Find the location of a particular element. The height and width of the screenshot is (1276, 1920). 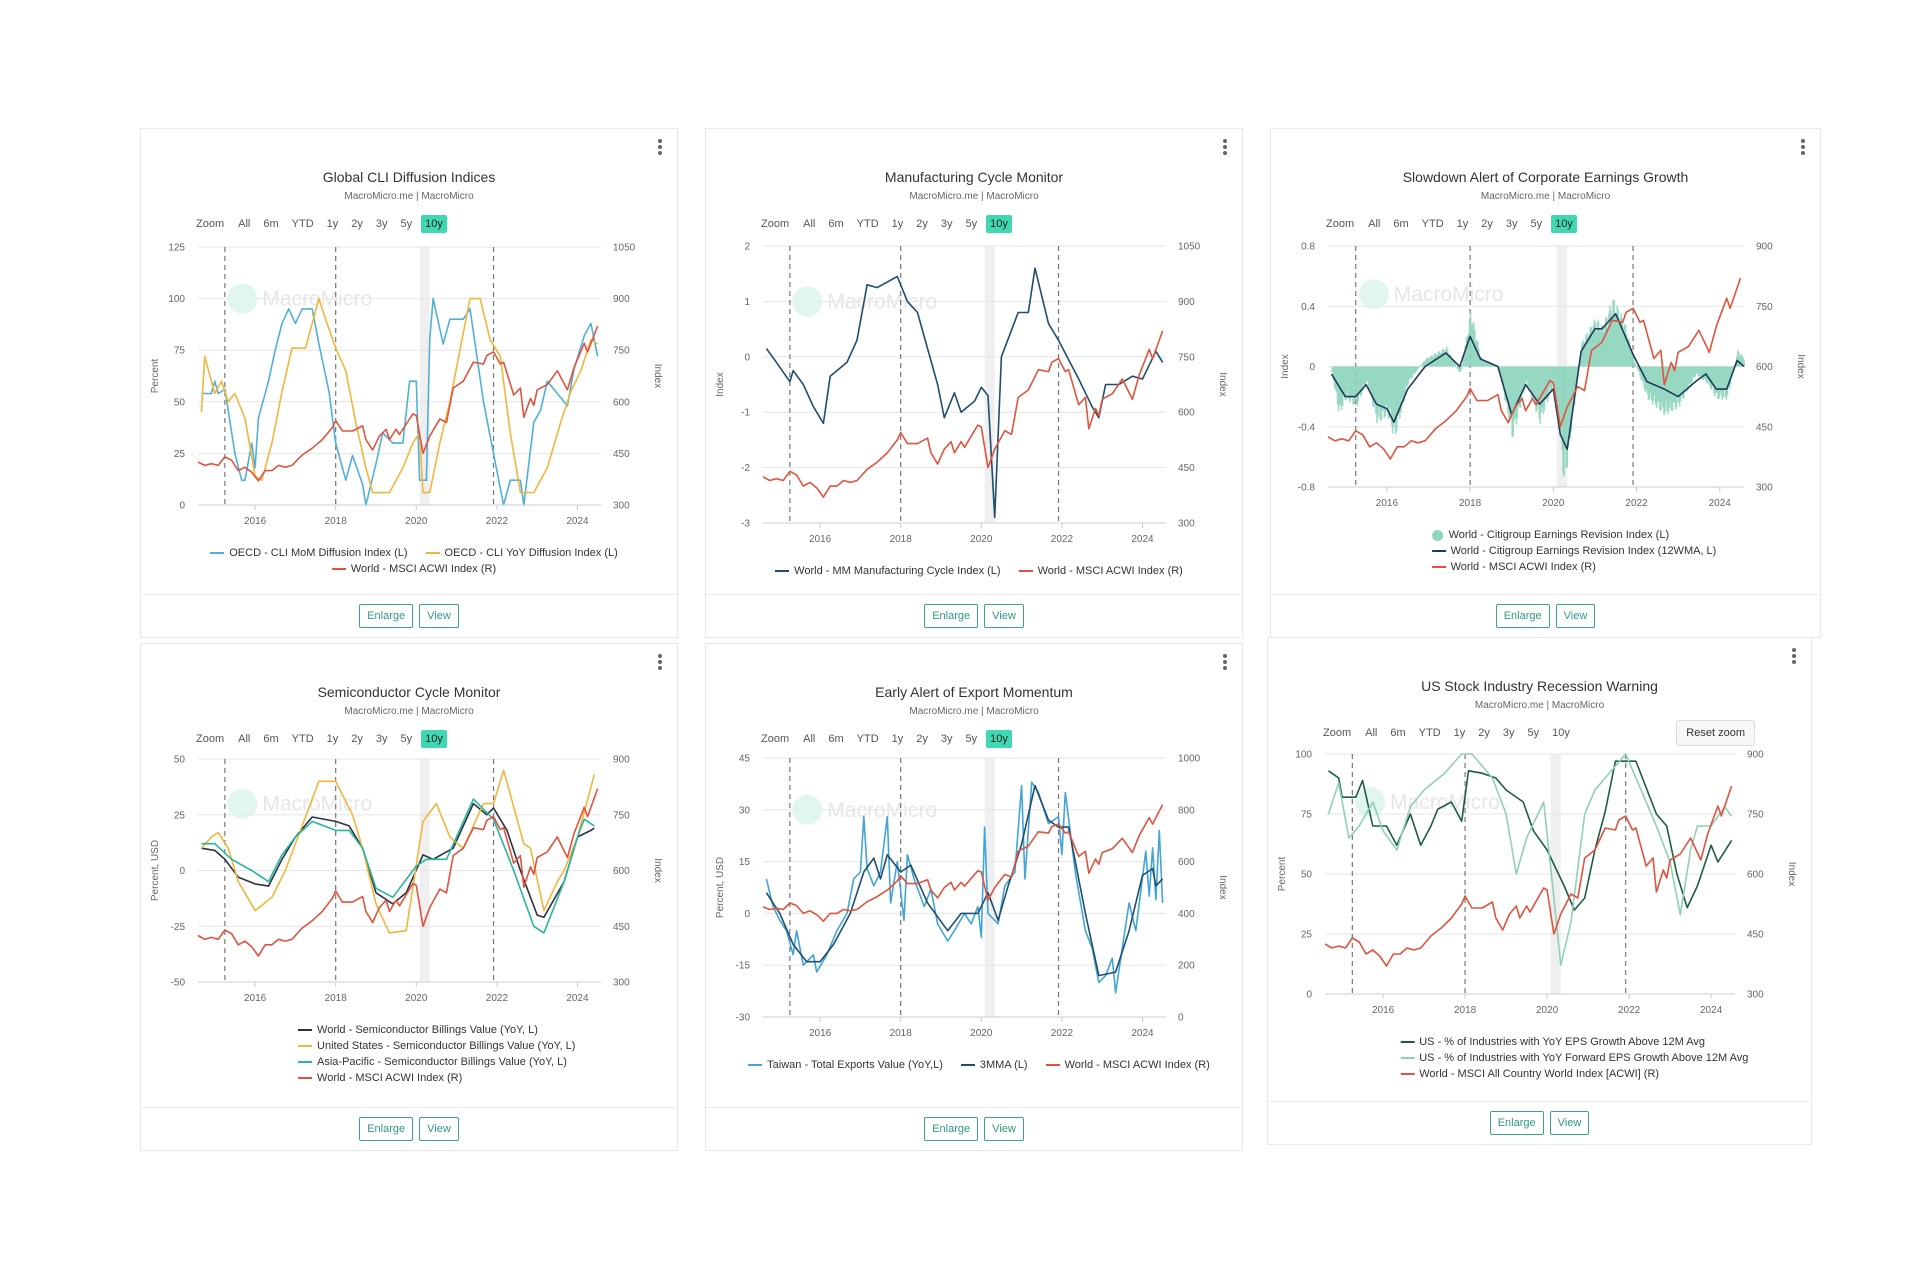

legend-item: World - MM Manufacturing Cycle Index (L) is located at coordinates (888, 571).